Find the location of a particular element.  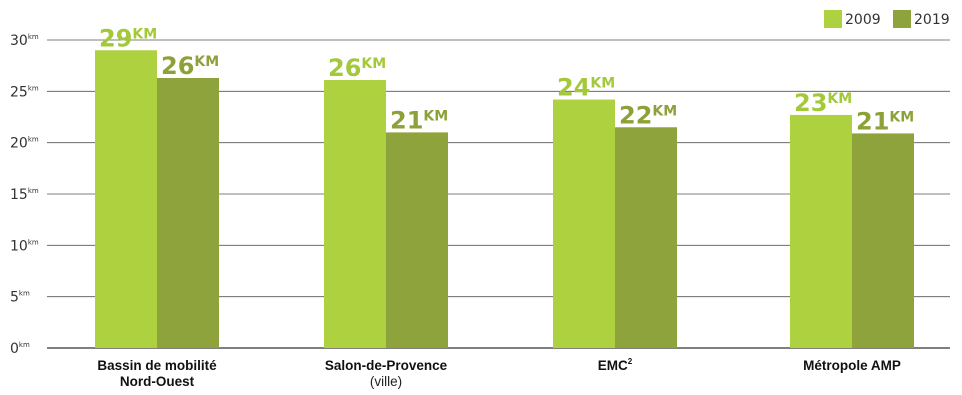

y-tick-label: 0km is located at coordinates (20, 349).